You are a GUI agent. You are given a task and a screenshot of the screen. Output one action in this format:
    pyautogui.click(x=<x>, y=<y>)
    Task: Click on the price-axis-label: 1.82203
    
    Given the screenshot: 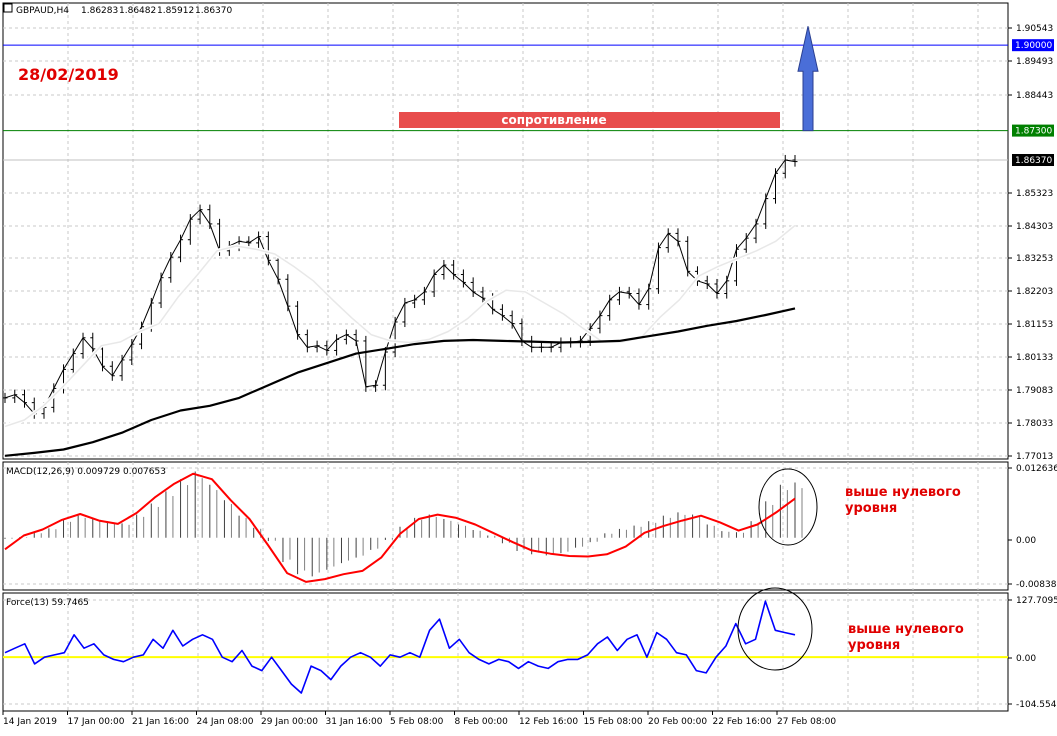 What is the action you would take?
    pyautogui.click(x=1034, y=292)
    